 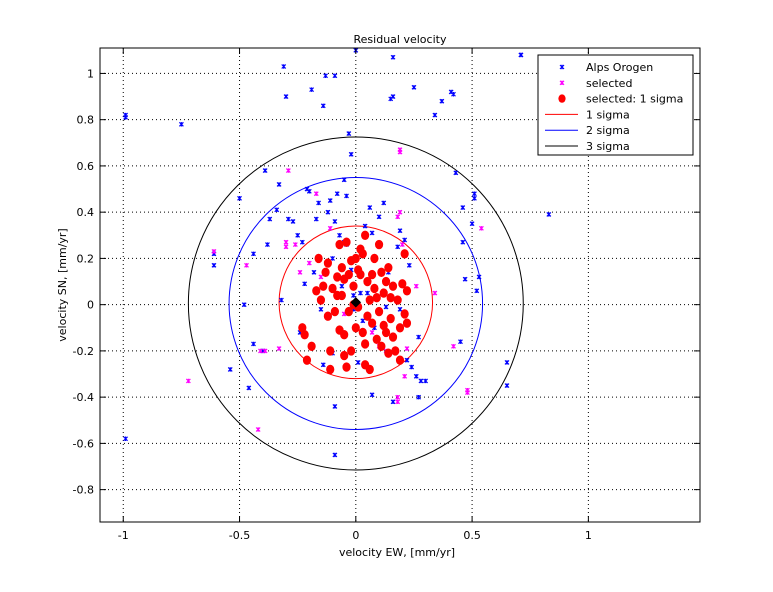 What do you see at coordinates (634, 99) in the screenshot?
I see `legend-label: selected: 1 sigma` at bounding box center [634, 99].